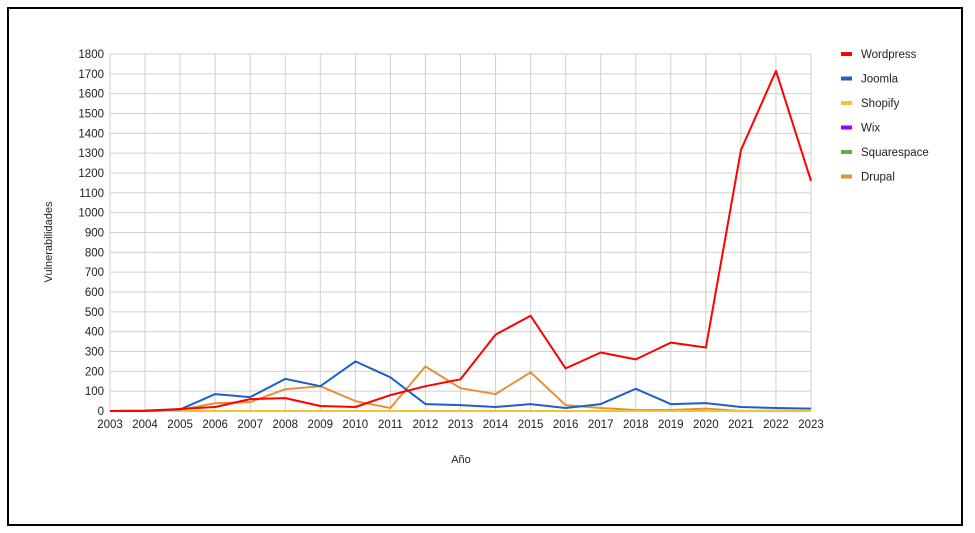 The width and height of the screenshot is (975, 533). What do you see at coordinates (49, 241) in the screenshot?
I see `y-axis-label: Vulnerabilidades` at bounding box center [49, 241].